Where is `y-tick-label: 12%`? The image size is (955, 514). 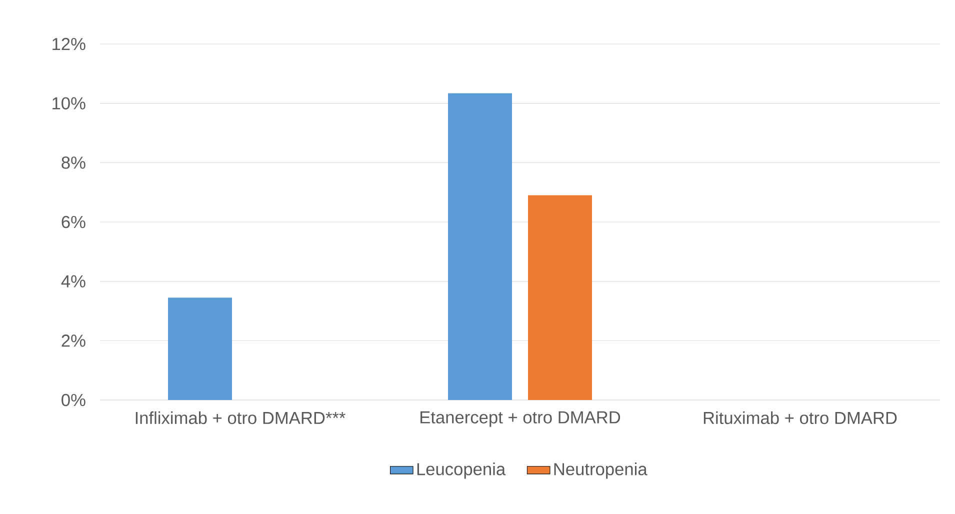 y-tick-label: 12% is located at coordinates (69, 44).